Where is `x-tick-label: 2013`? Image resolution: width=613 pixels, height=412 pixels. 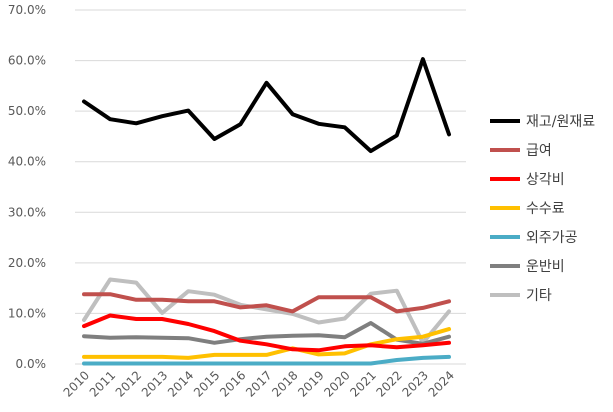
x-tick-label: 2013 is located at coordinates (154, 383).